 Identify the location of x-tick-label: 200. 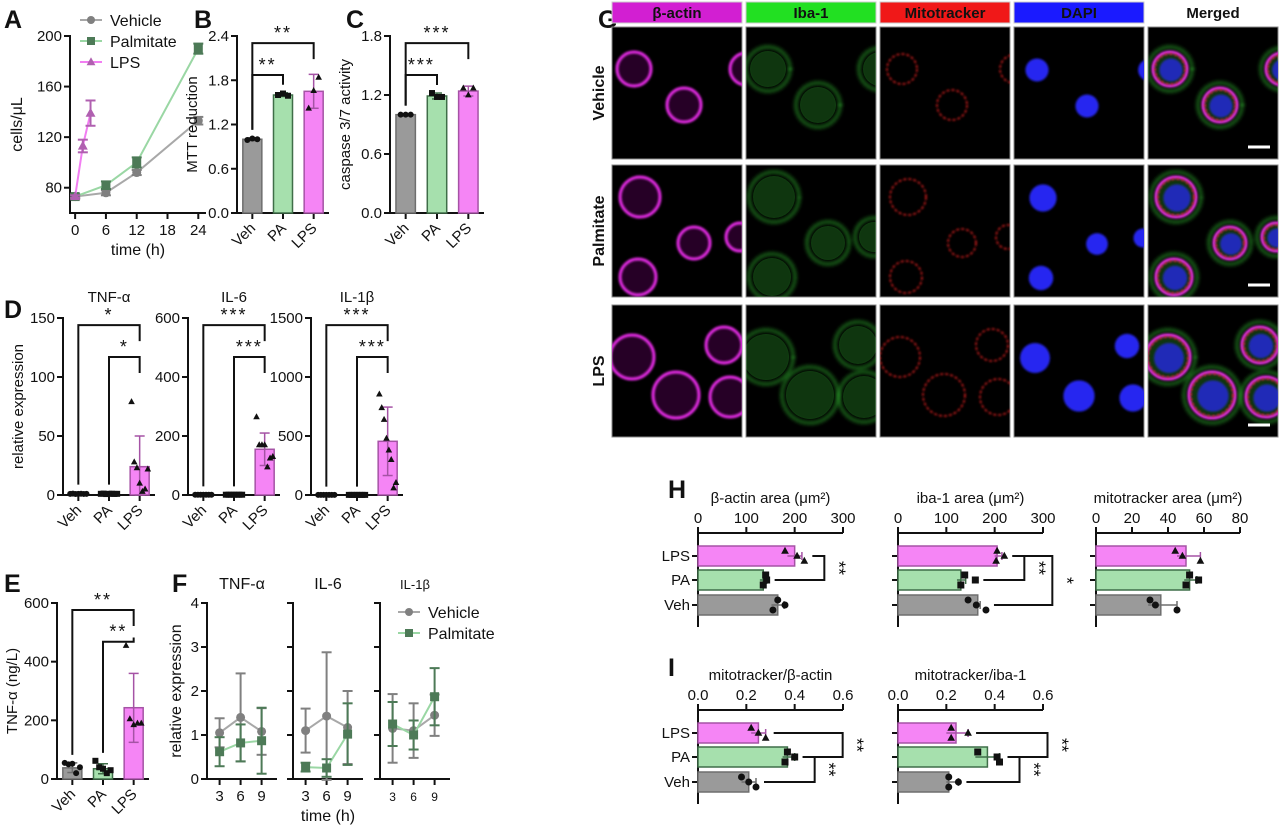
(794, 518).